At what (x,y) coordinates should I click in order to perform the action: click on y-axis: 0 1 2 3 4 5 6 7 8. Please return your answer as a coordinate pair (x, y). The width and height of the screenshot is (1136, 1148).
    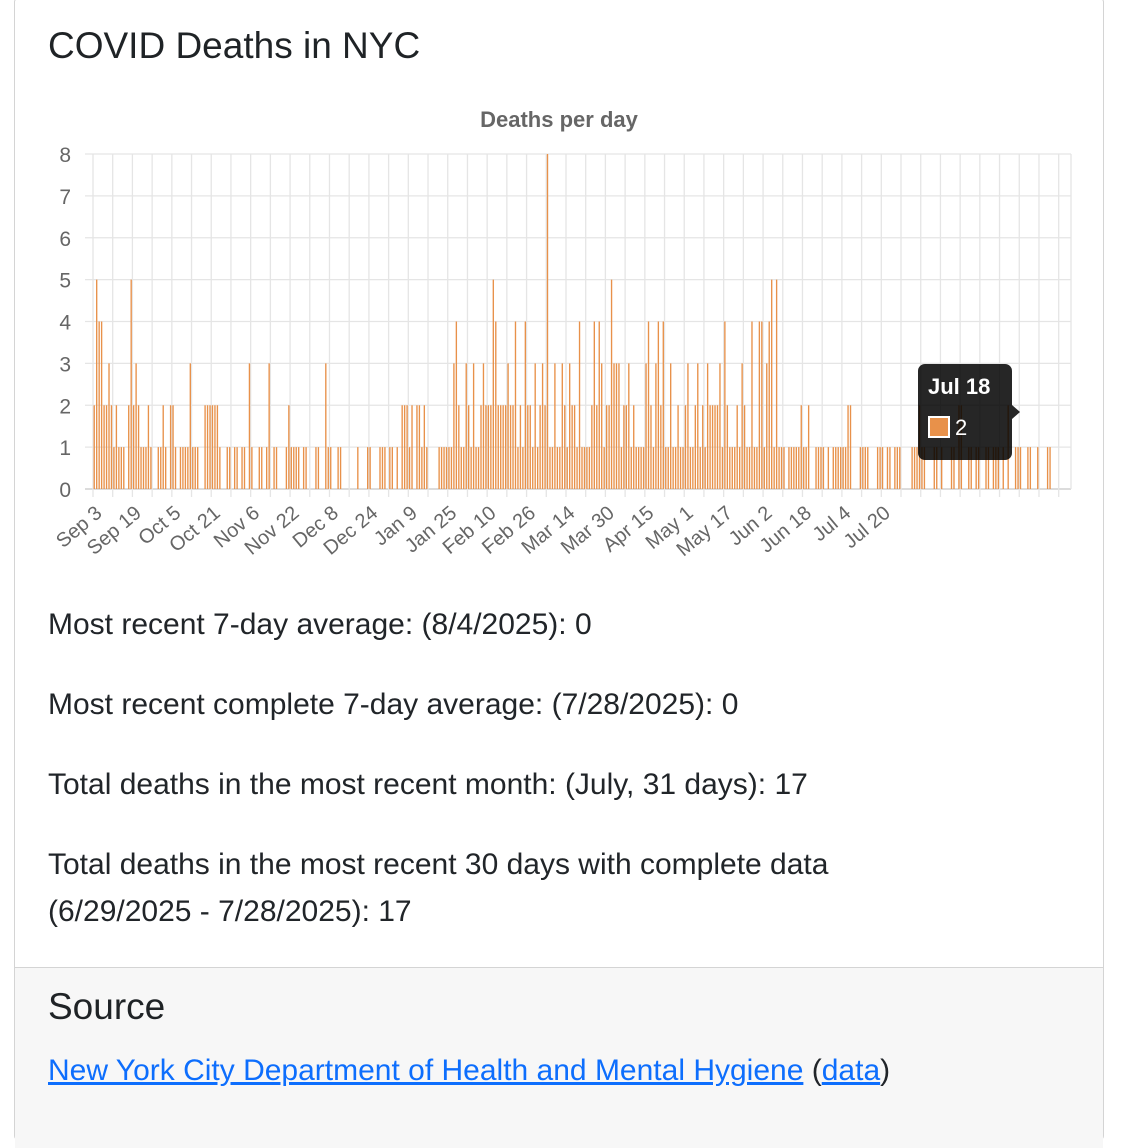
    Looking at the image, I should click on (65, 323).